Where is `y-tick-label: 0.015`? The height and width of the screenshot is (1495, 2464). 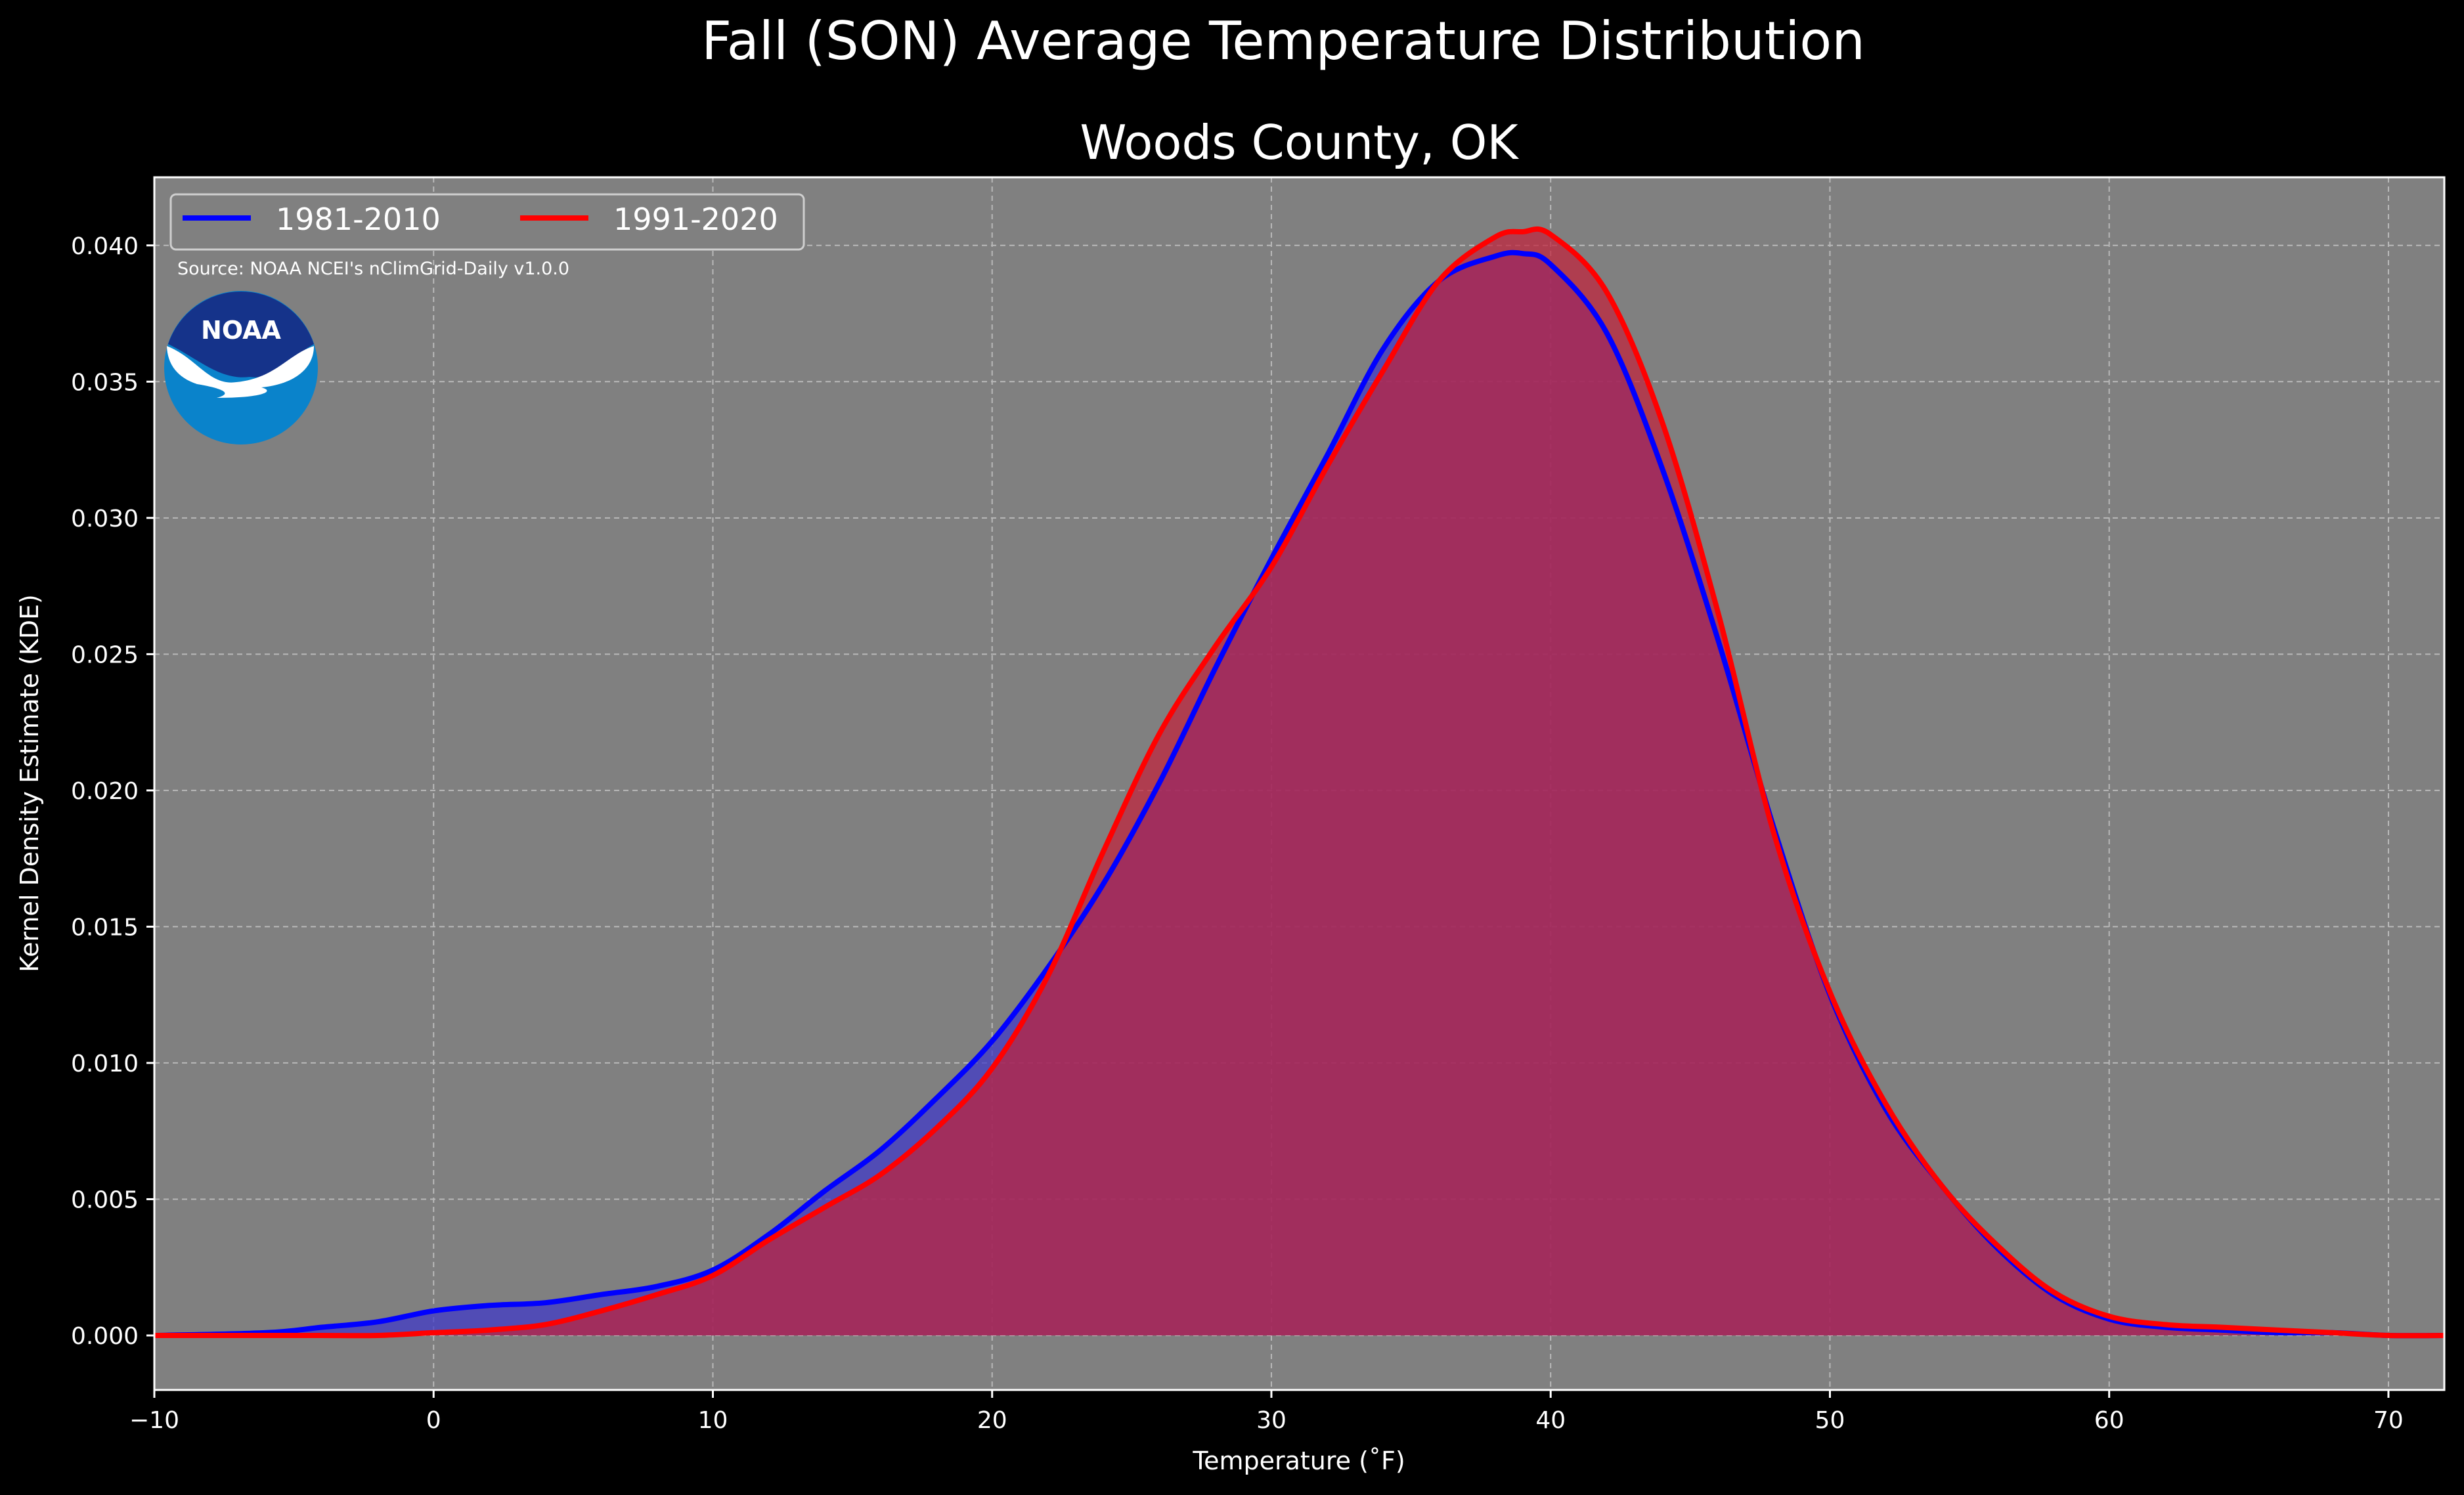
y-tick-label: 0.015 is located at coordinates (105, 927).